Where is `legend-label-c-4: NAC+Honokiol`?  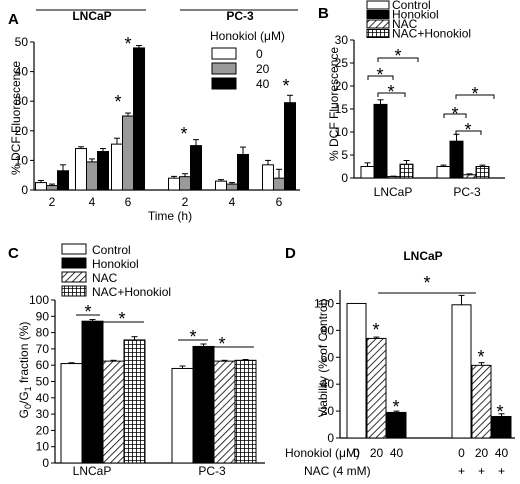
legend-label-c-4: NAC+Honokiol is located at coordinates (131, 292).